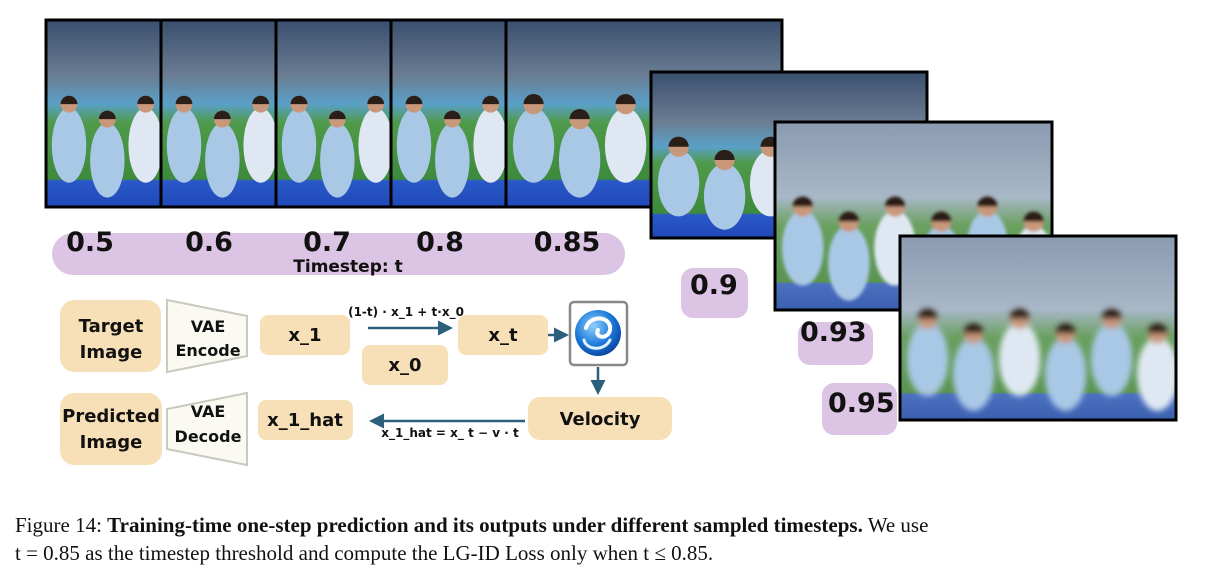 Image resolution: width=1218 pixels, height=585 pixels. What do you see at coordinates (450, 433) in the screenshot?
I see `formula: x_1_hat = x_ t − v · t` at bounding box center [450, 433].